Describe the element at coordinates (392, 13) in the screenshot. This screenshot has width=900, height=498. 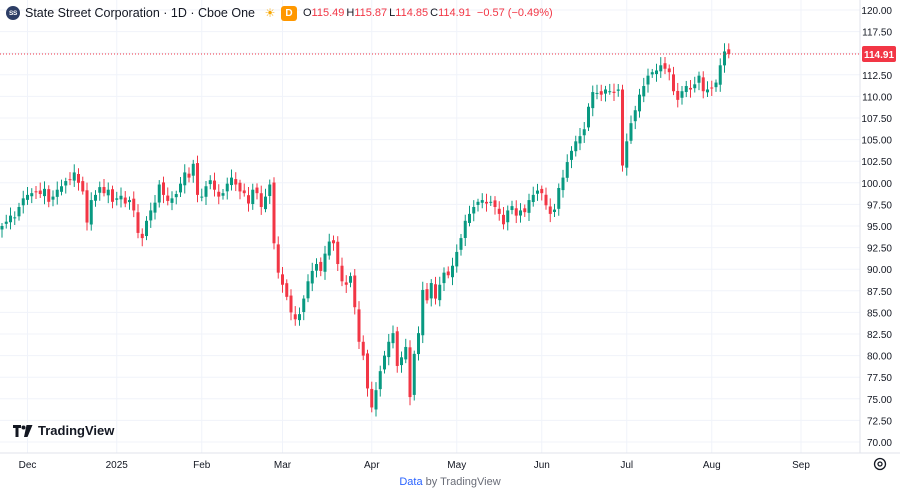
I see `low-label: L` at that location.